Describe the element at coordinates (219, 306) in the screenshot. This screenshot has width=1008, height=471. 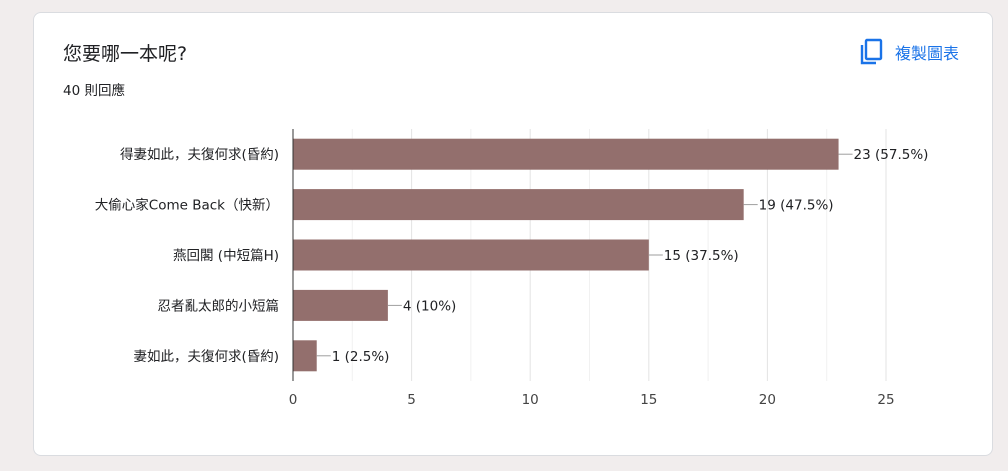
I see `category-label: 忍者亂太郎的小短篇` at that location.